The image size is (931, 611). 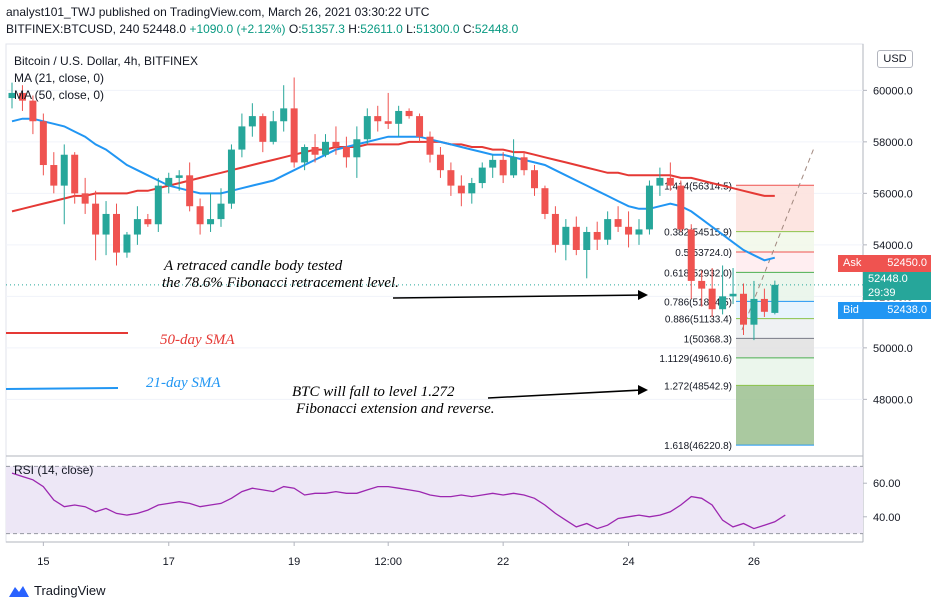 I want to click on retrace-note-line1: A retraced candle body tested, so click(x=253, y=266).